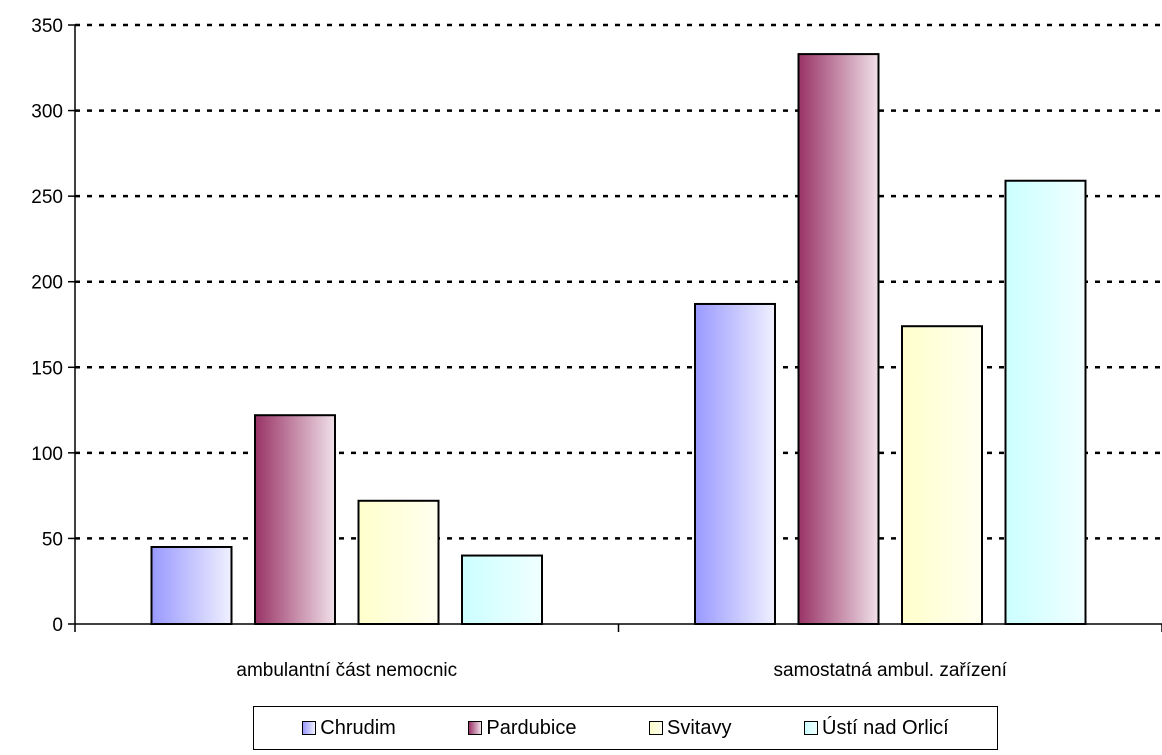  What do you see at coordinates (57, 625) in the screenshot?
I see `y-tick-label: 0` at bounding box center [57, 625].